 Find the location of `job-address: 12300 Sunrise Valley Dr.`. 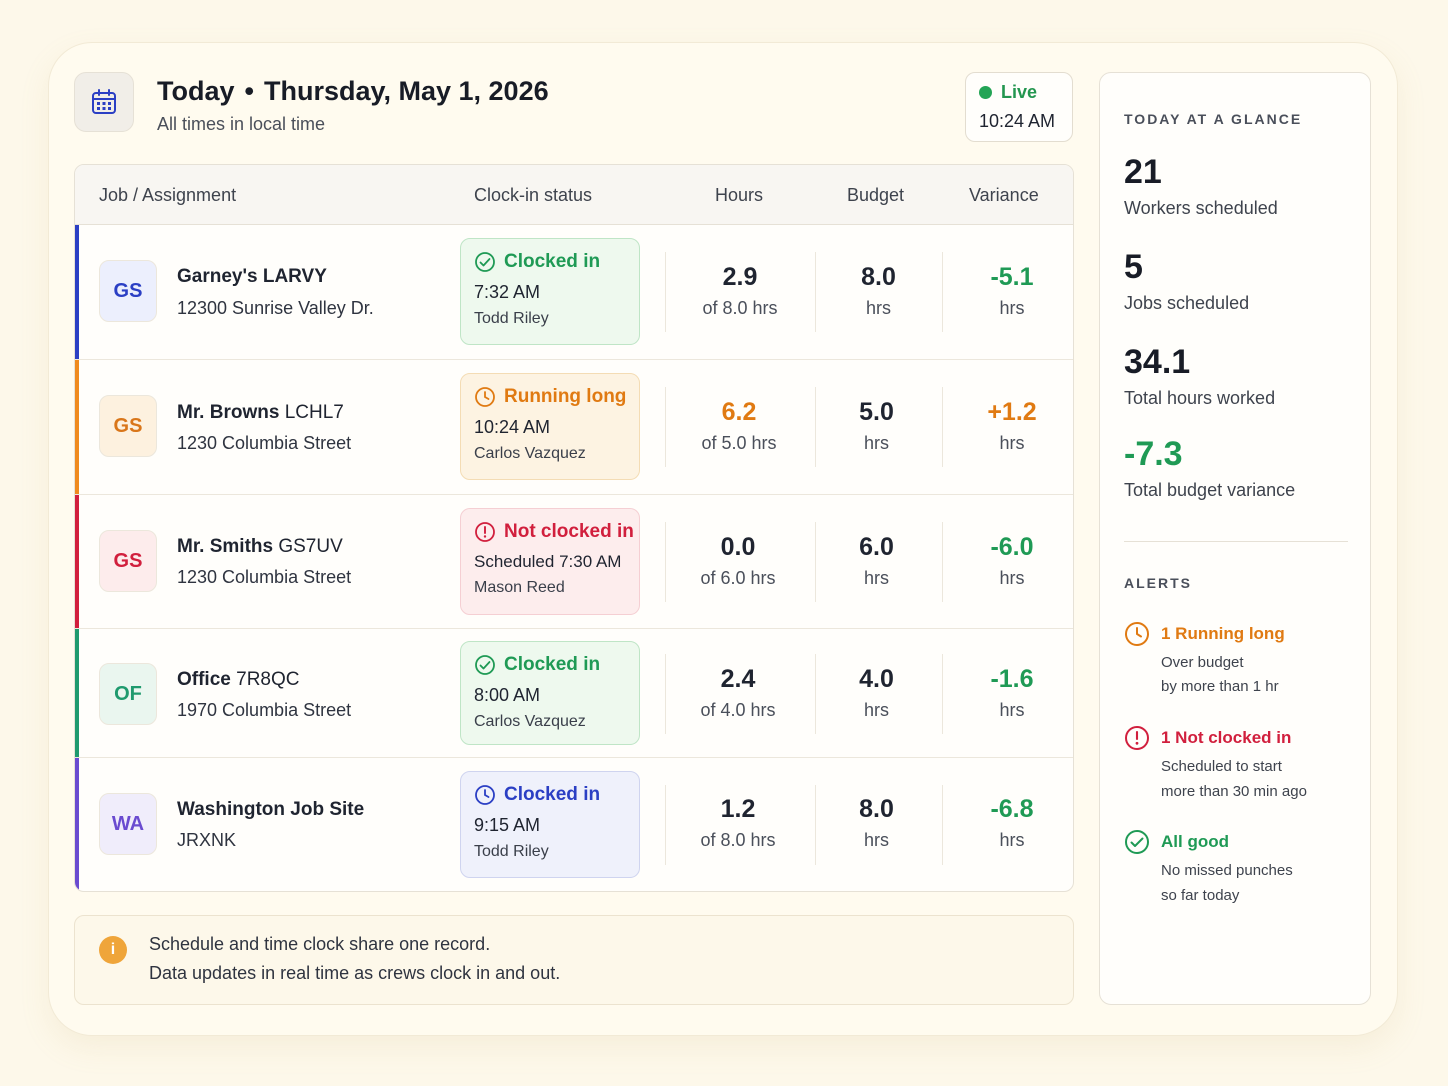

job-address: 12300 Sunrise Valley Dr. is located at coordinates (275, 308).